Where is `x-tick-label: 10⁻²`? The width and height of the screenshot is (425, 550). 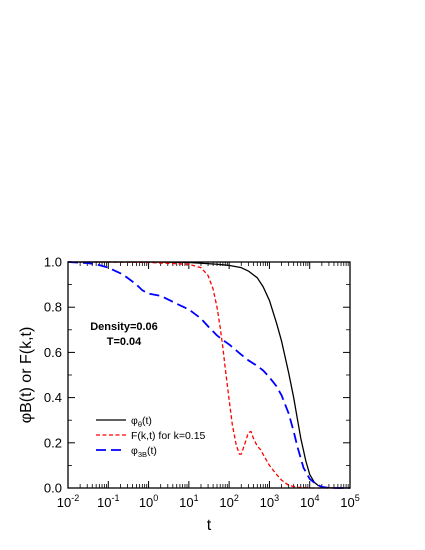 x-tick-label: 10⁻² is located at coordinates (68, 501).